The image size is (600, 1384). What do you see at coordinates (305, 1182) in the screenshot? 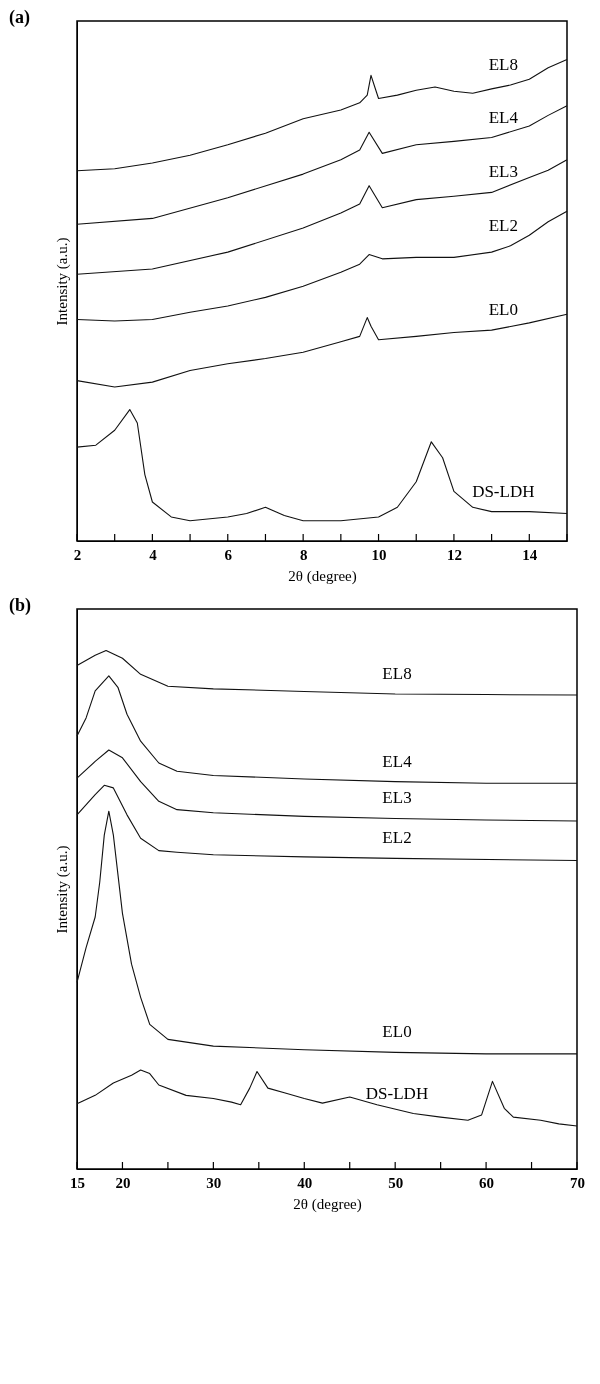
I see `x-tick-label: 40` at bounding box center [305, 1182].